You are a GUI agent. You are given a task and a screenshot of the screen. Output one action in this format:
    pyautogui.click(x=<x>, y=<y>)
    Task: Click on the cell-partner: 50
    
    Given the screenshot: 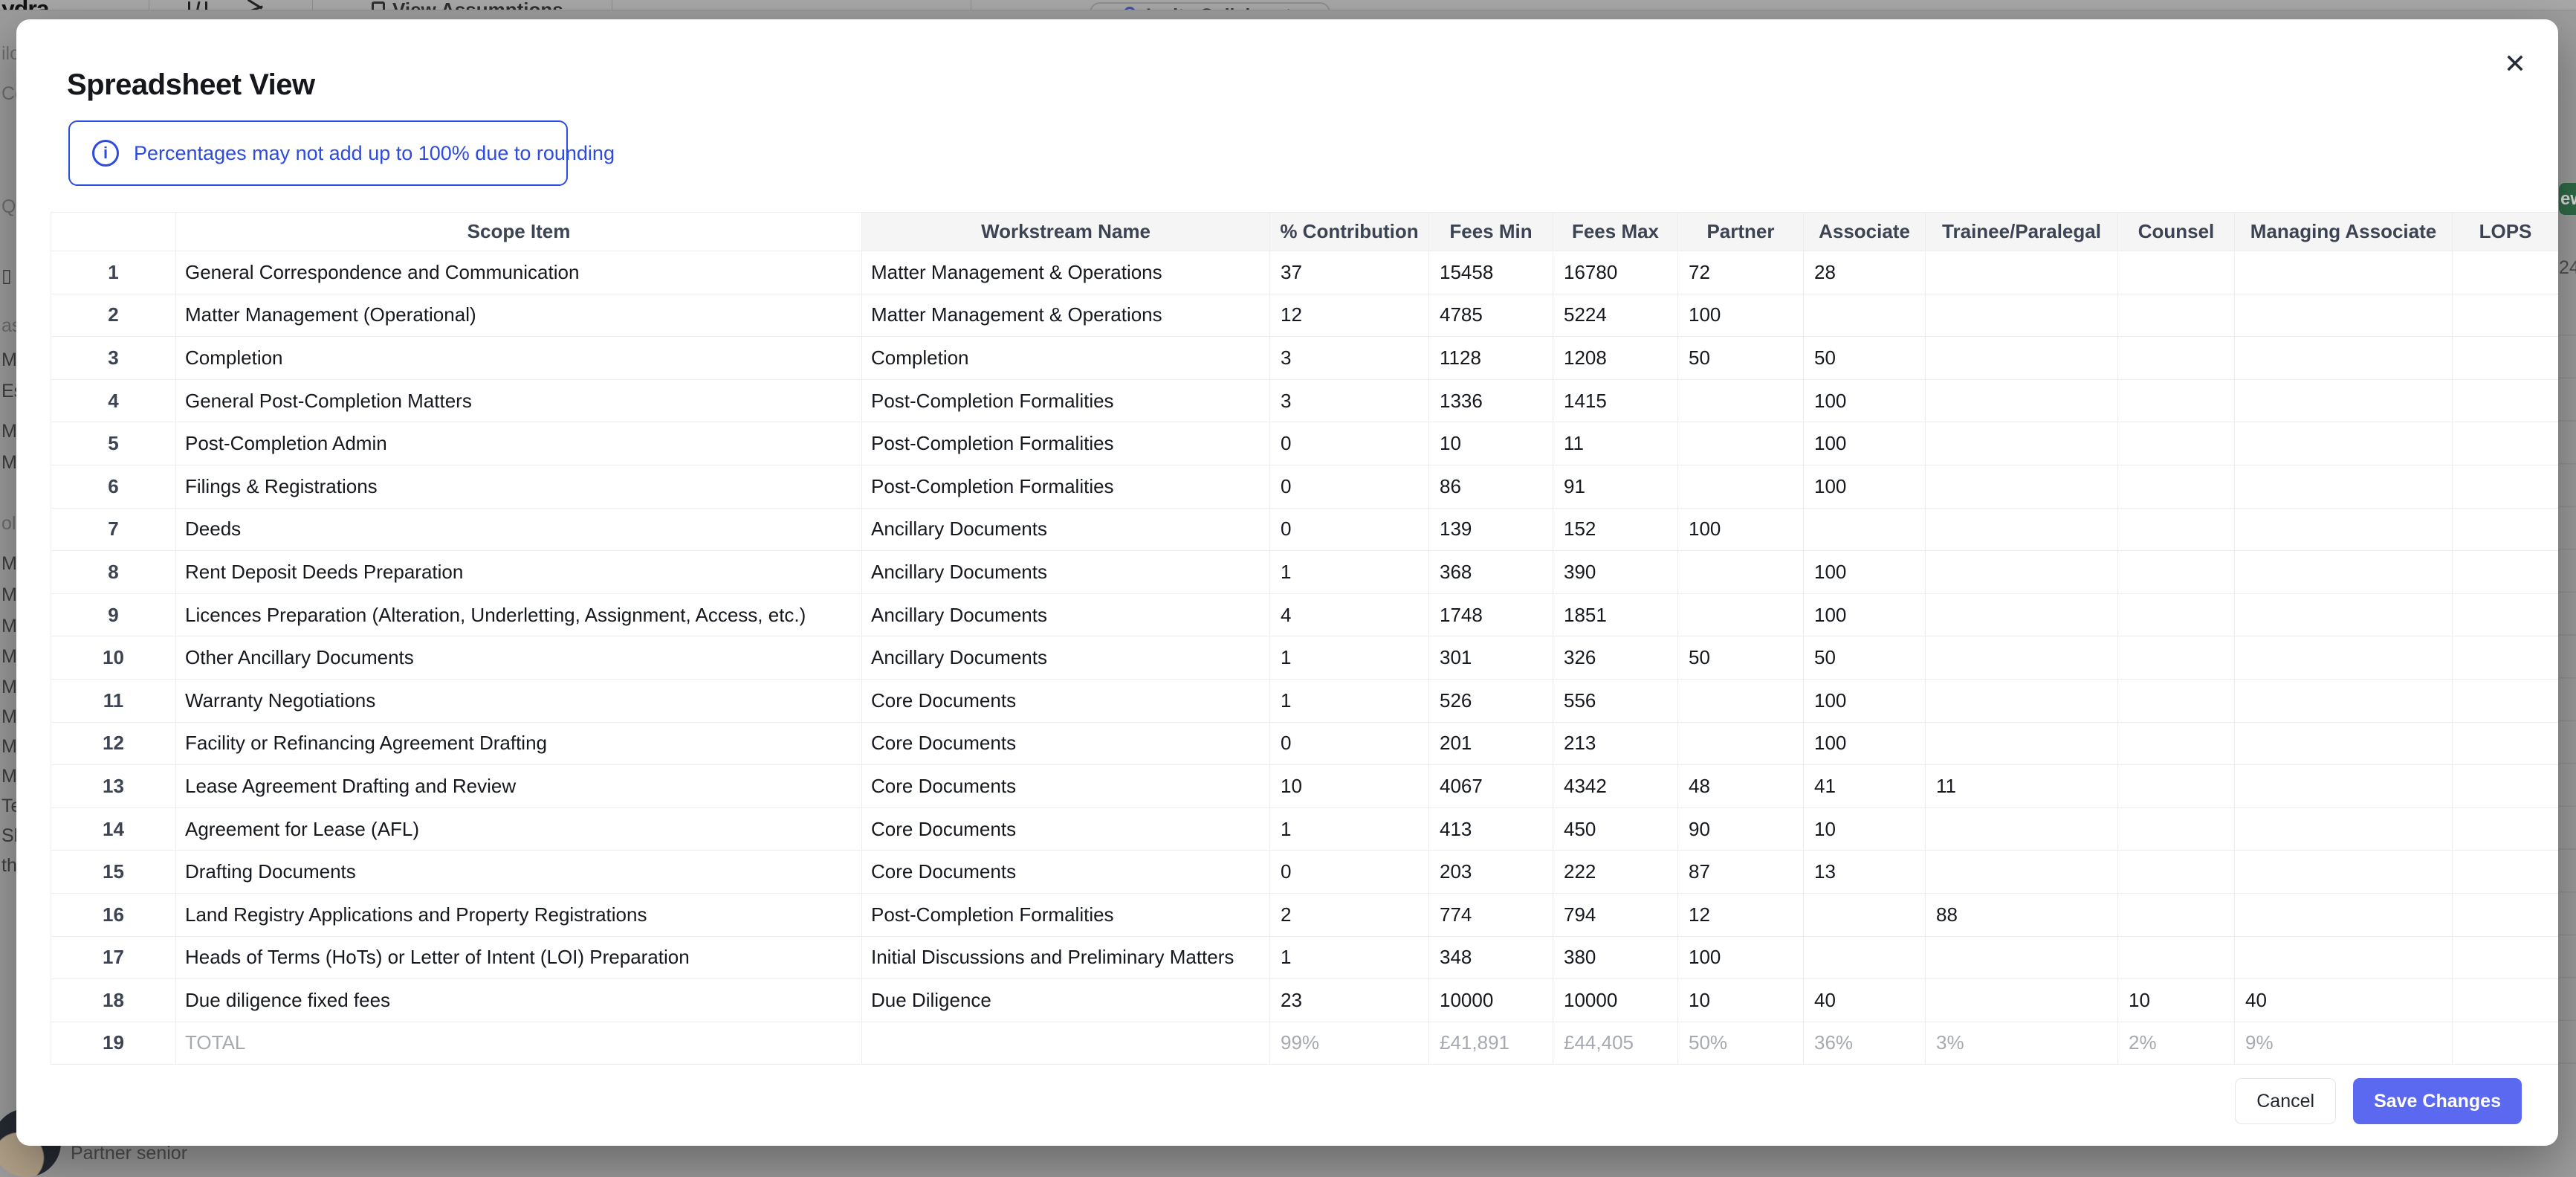 What is the action you would take?
    pyautogui.click(x=1741, y=658)
    